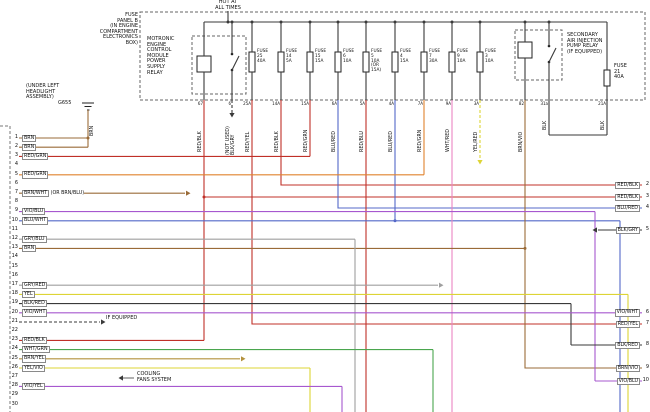 This screenshot has height=412, width=650. What do you see at coordinates (29, 147) in the screenshot?
I see `left-pin-wire-label: BRN` at bounding box center [29, 147].